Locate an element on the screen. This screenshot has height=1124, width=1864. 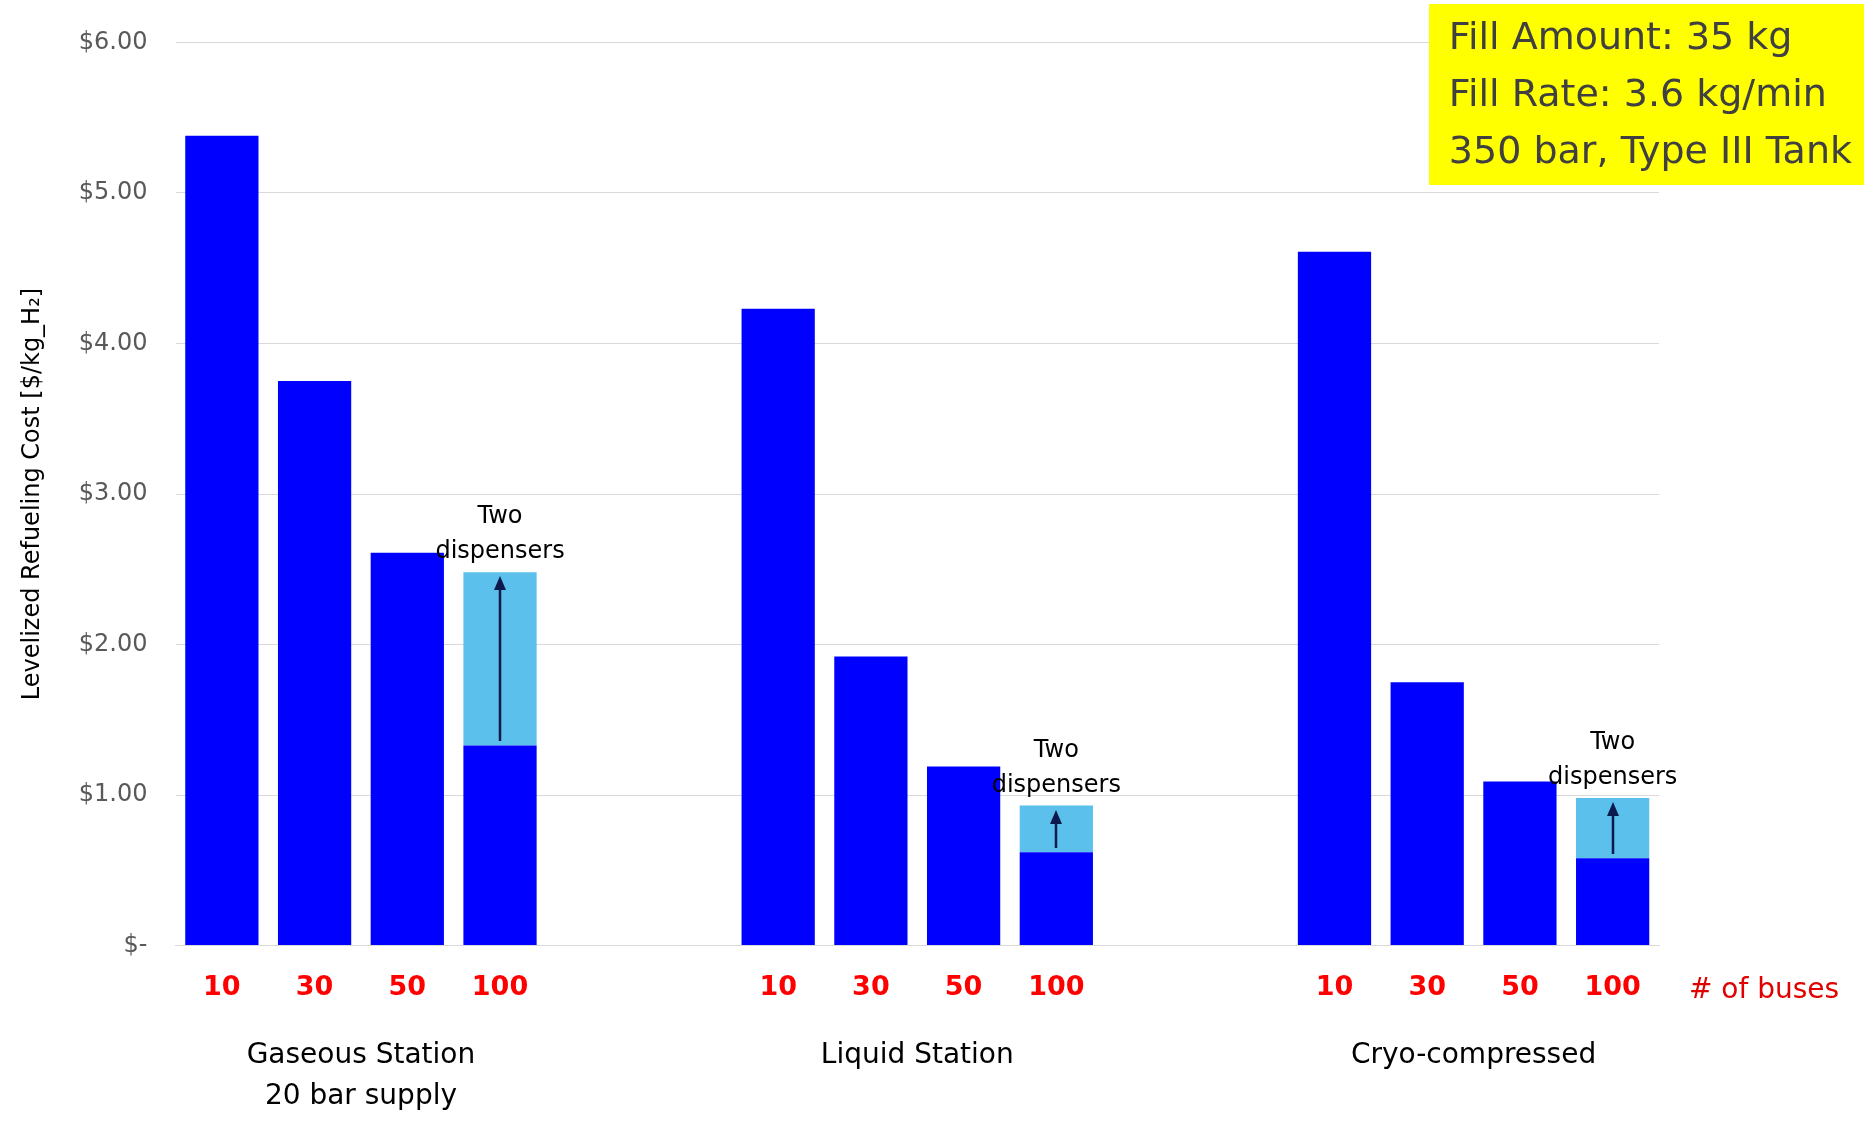
y-tick-label: $4.00 is located at coordinates (113, 341).